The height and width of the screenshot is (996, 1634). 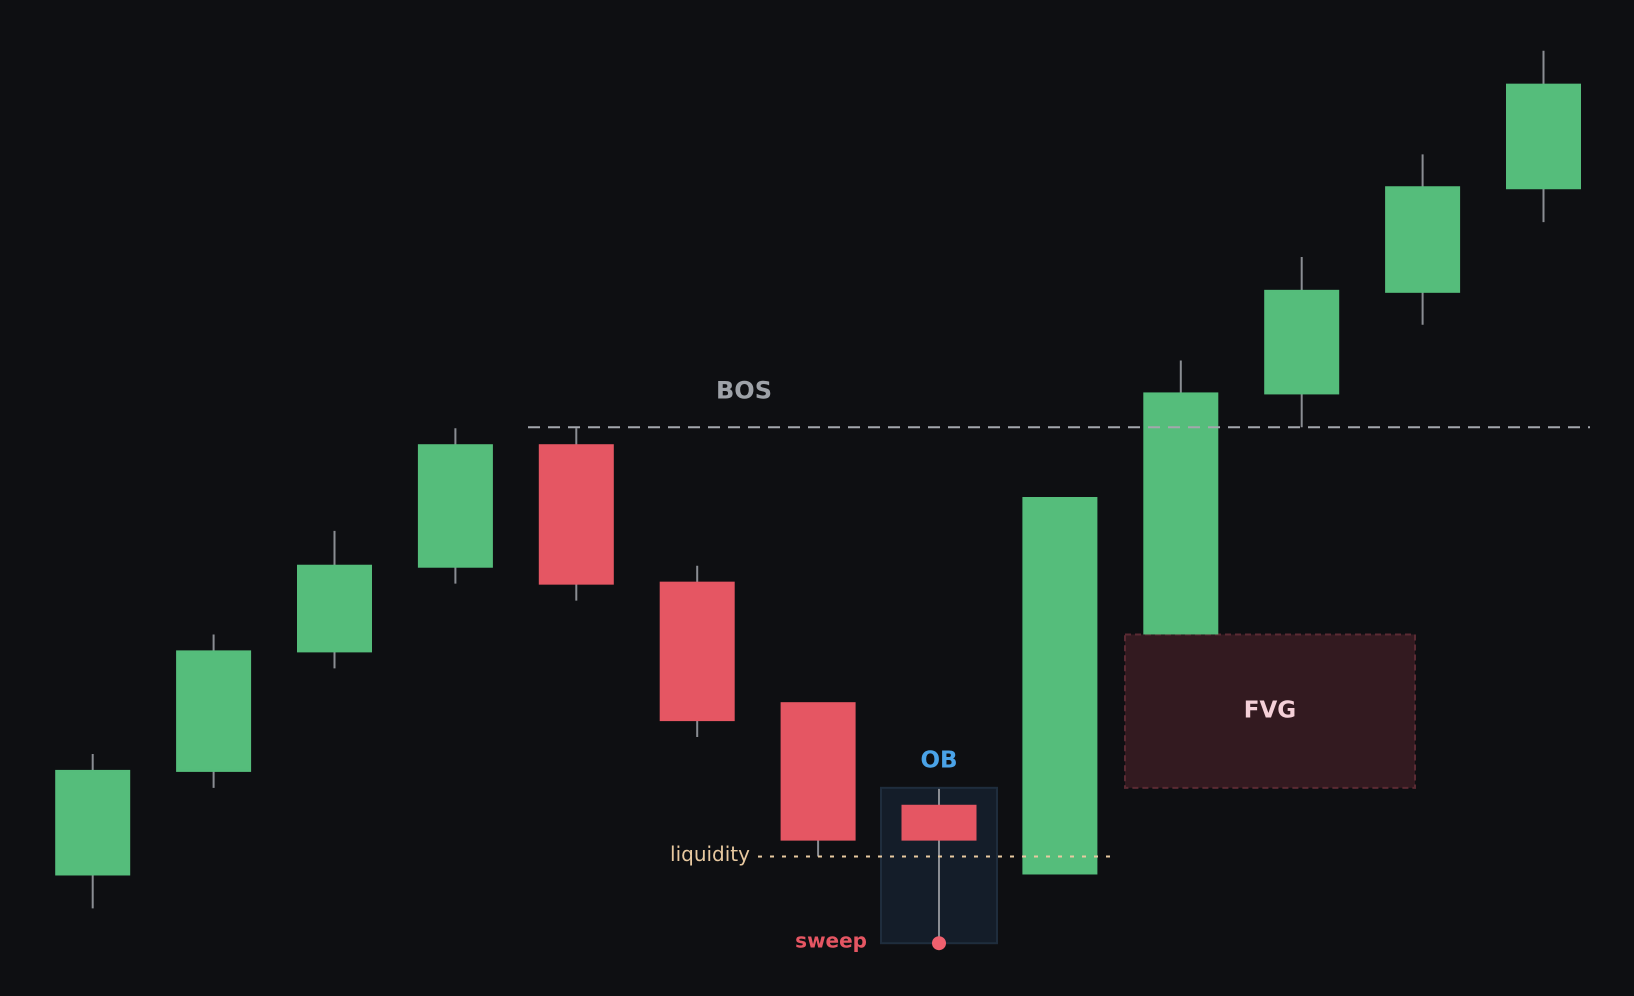 I want to click on ob-label: OB, so click(x=938, y=760).